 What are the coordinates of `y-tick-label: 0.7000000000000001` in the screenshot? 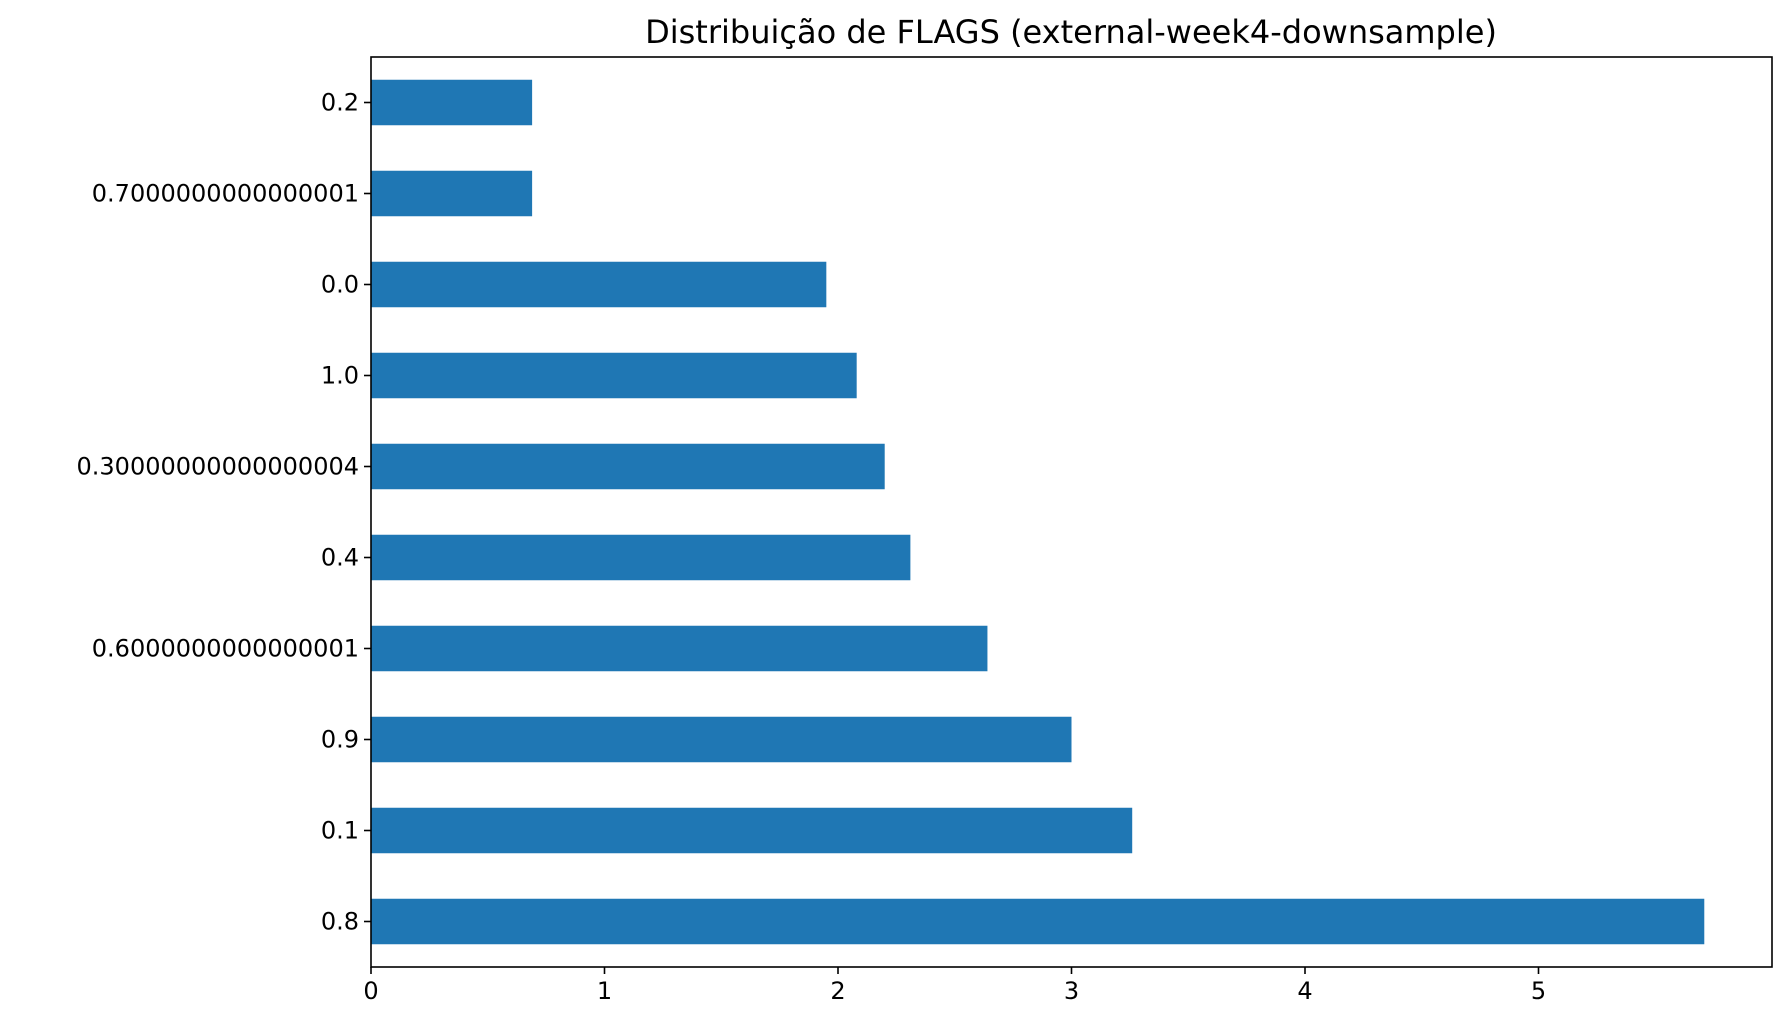 It's located at (225, 194).